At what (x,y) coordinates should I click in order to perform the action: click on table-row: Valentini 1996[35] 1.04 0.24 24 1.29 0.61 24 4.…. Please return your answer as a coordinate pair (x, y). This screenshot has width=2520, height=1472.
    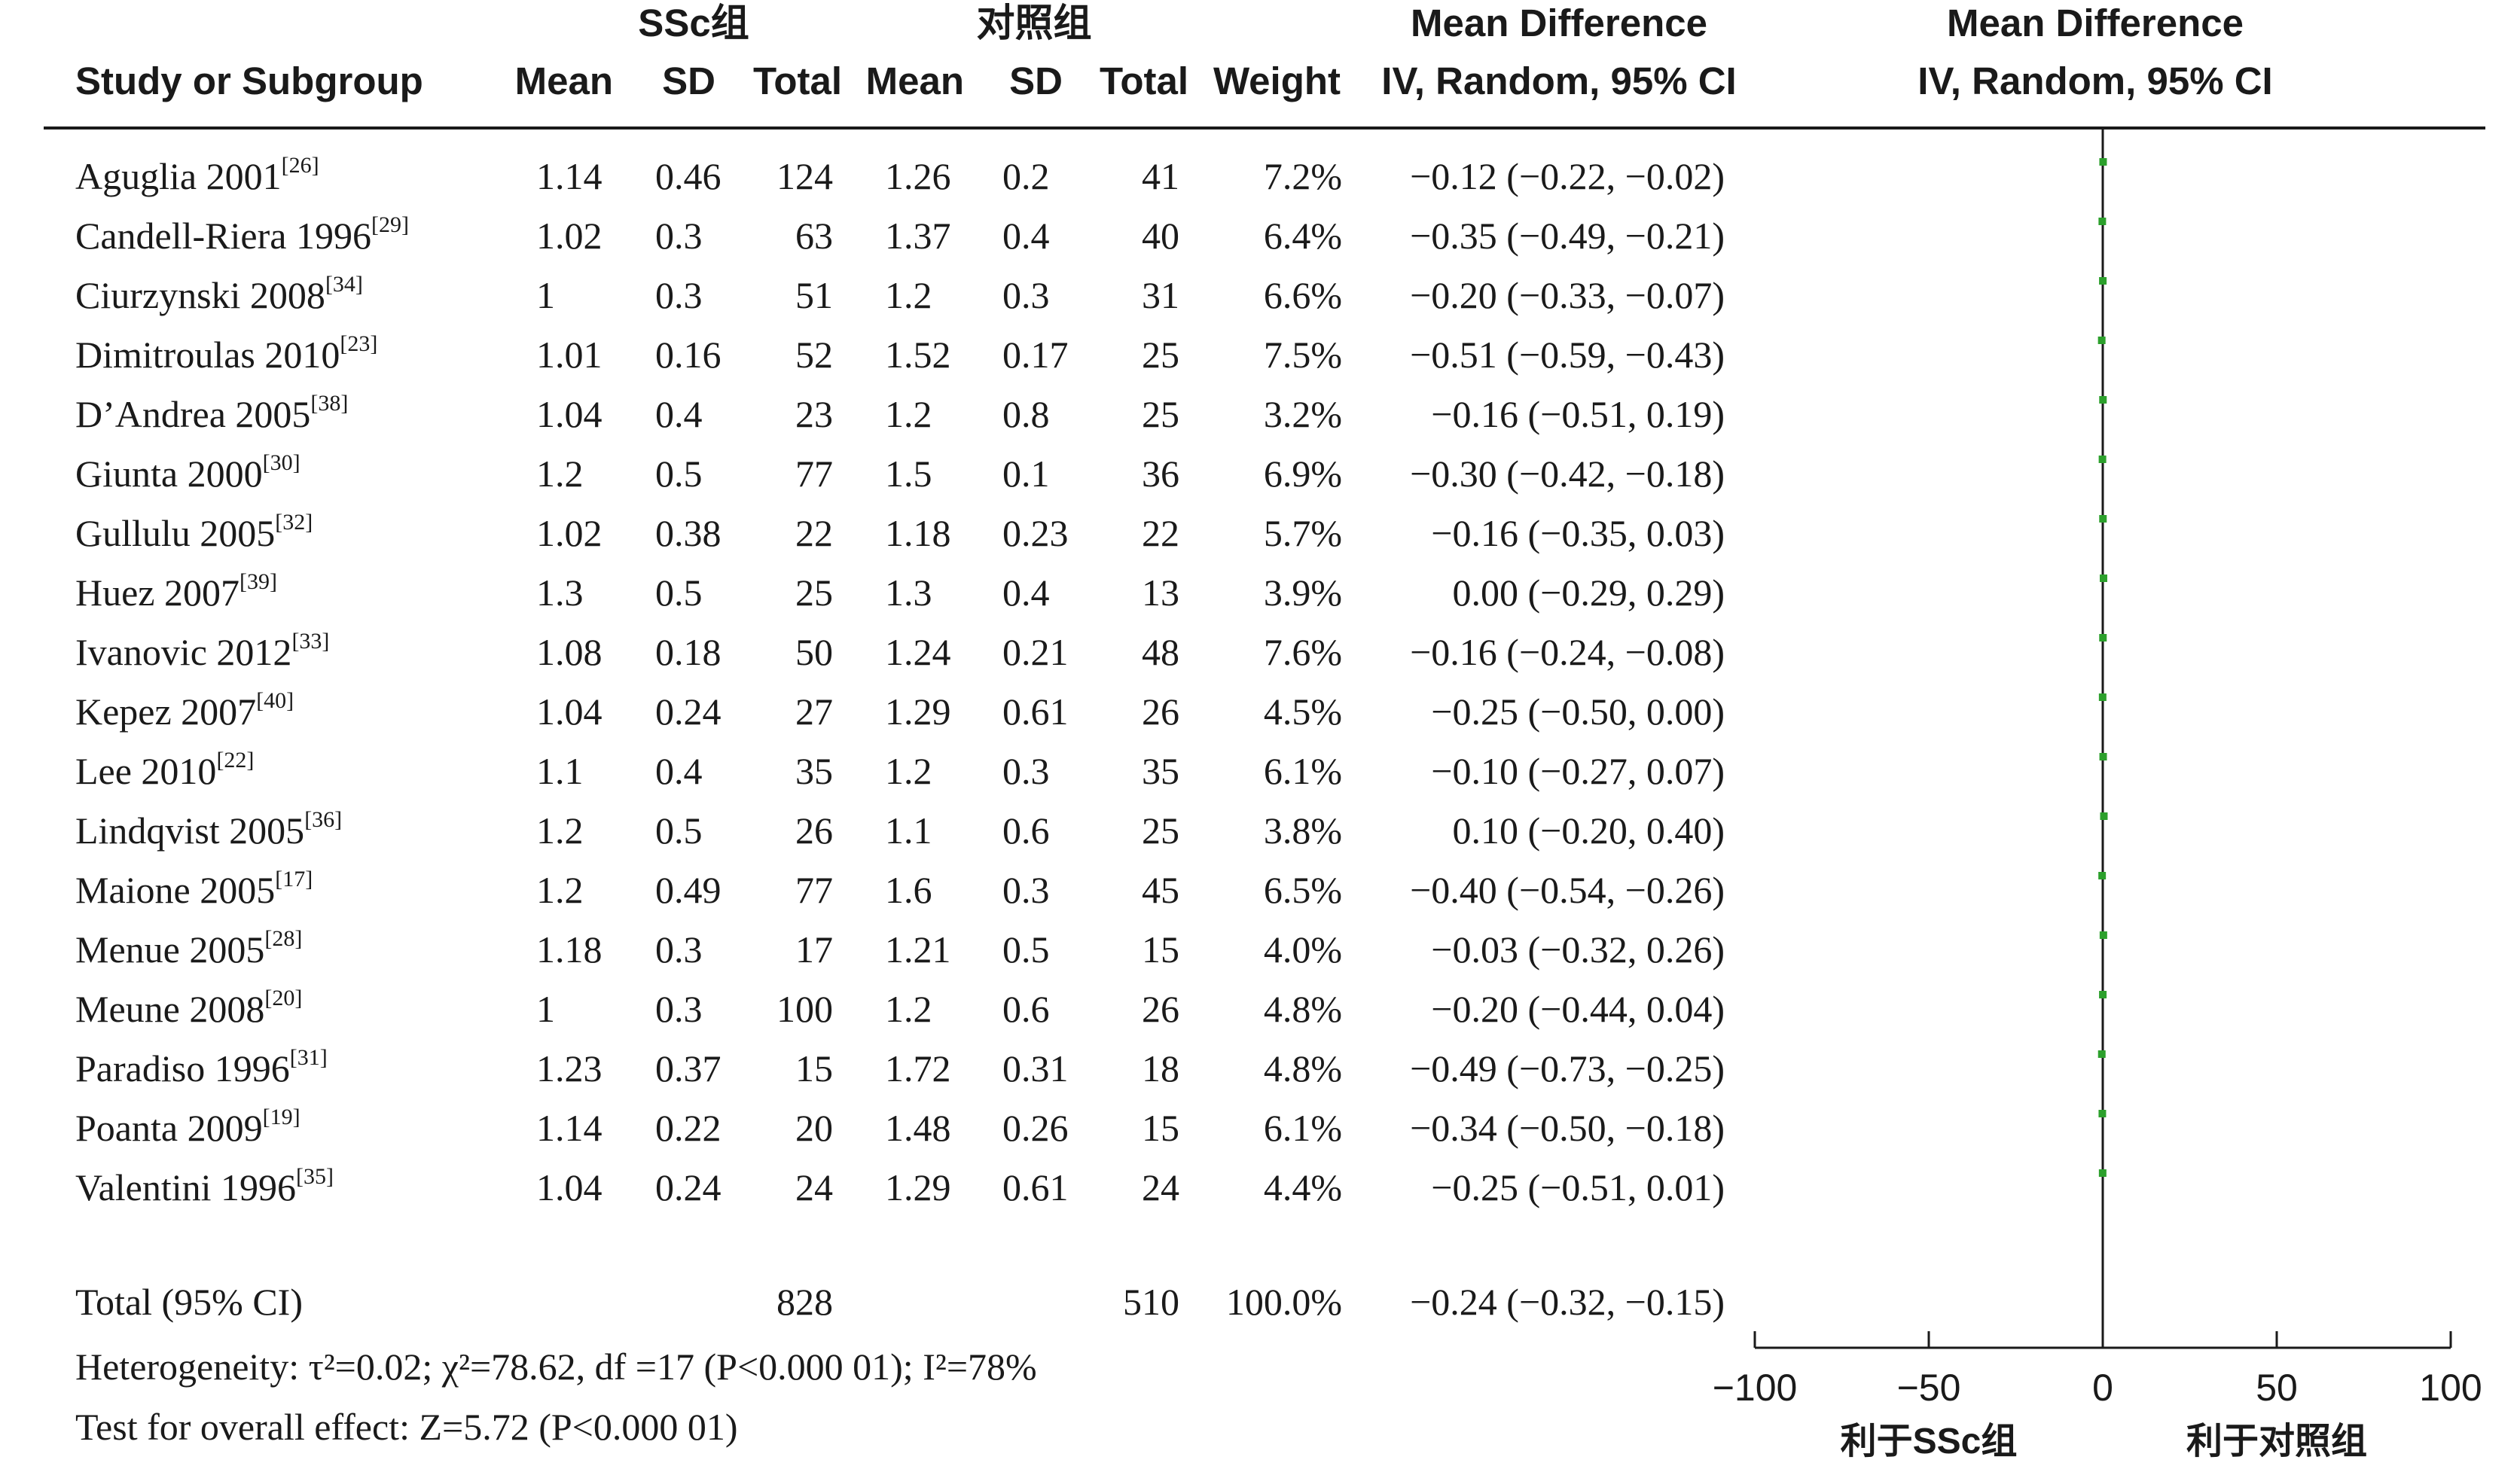
    Looking at the image, I should click on (1260, 1188).